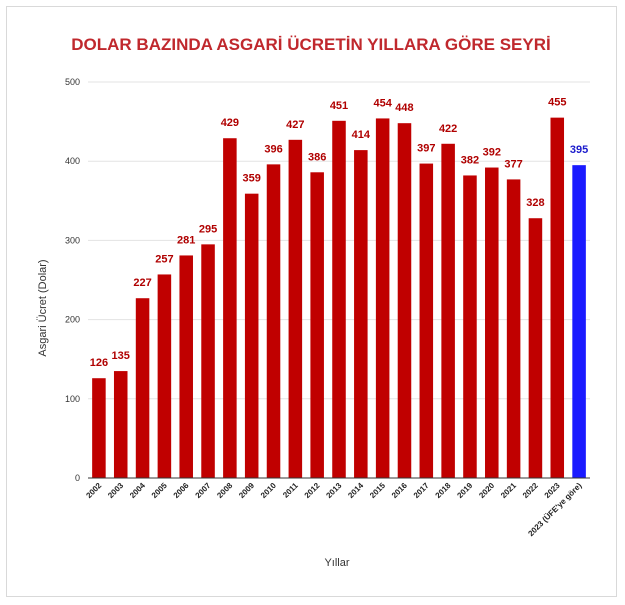  Describe the element at coordinates (72, 399) in the screenshot. I see `y-tick-label: 100` at that location.